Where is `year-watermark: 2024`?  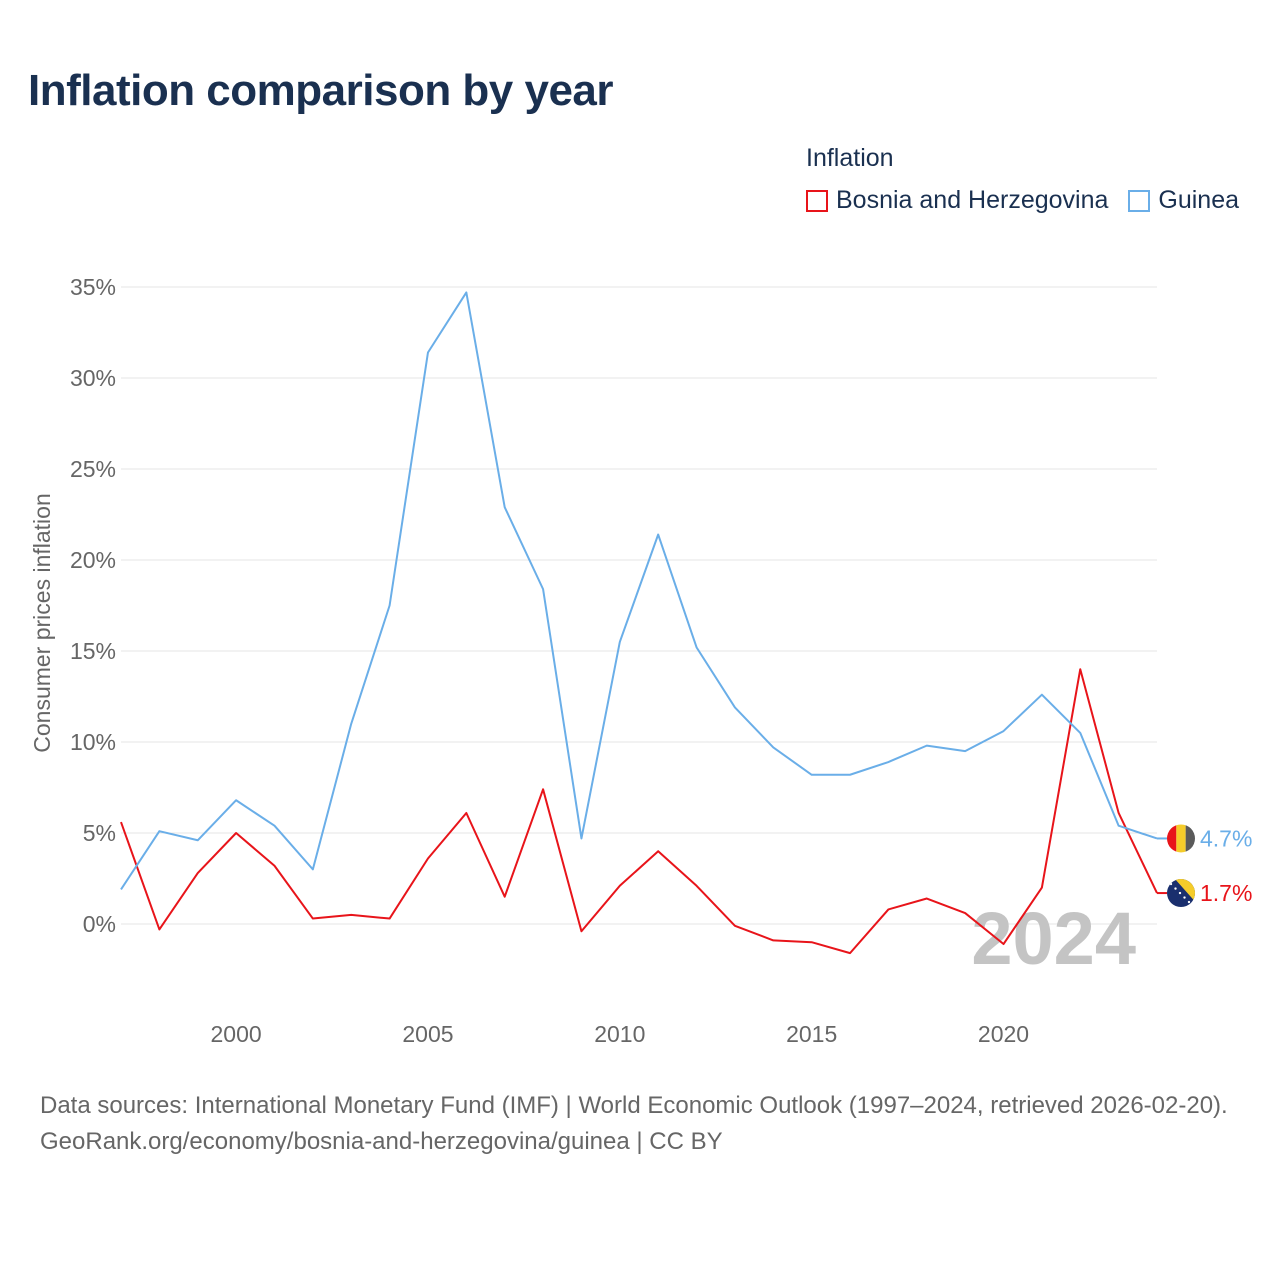
year-watermark: 2024 is located at coordinates (1053, 938).